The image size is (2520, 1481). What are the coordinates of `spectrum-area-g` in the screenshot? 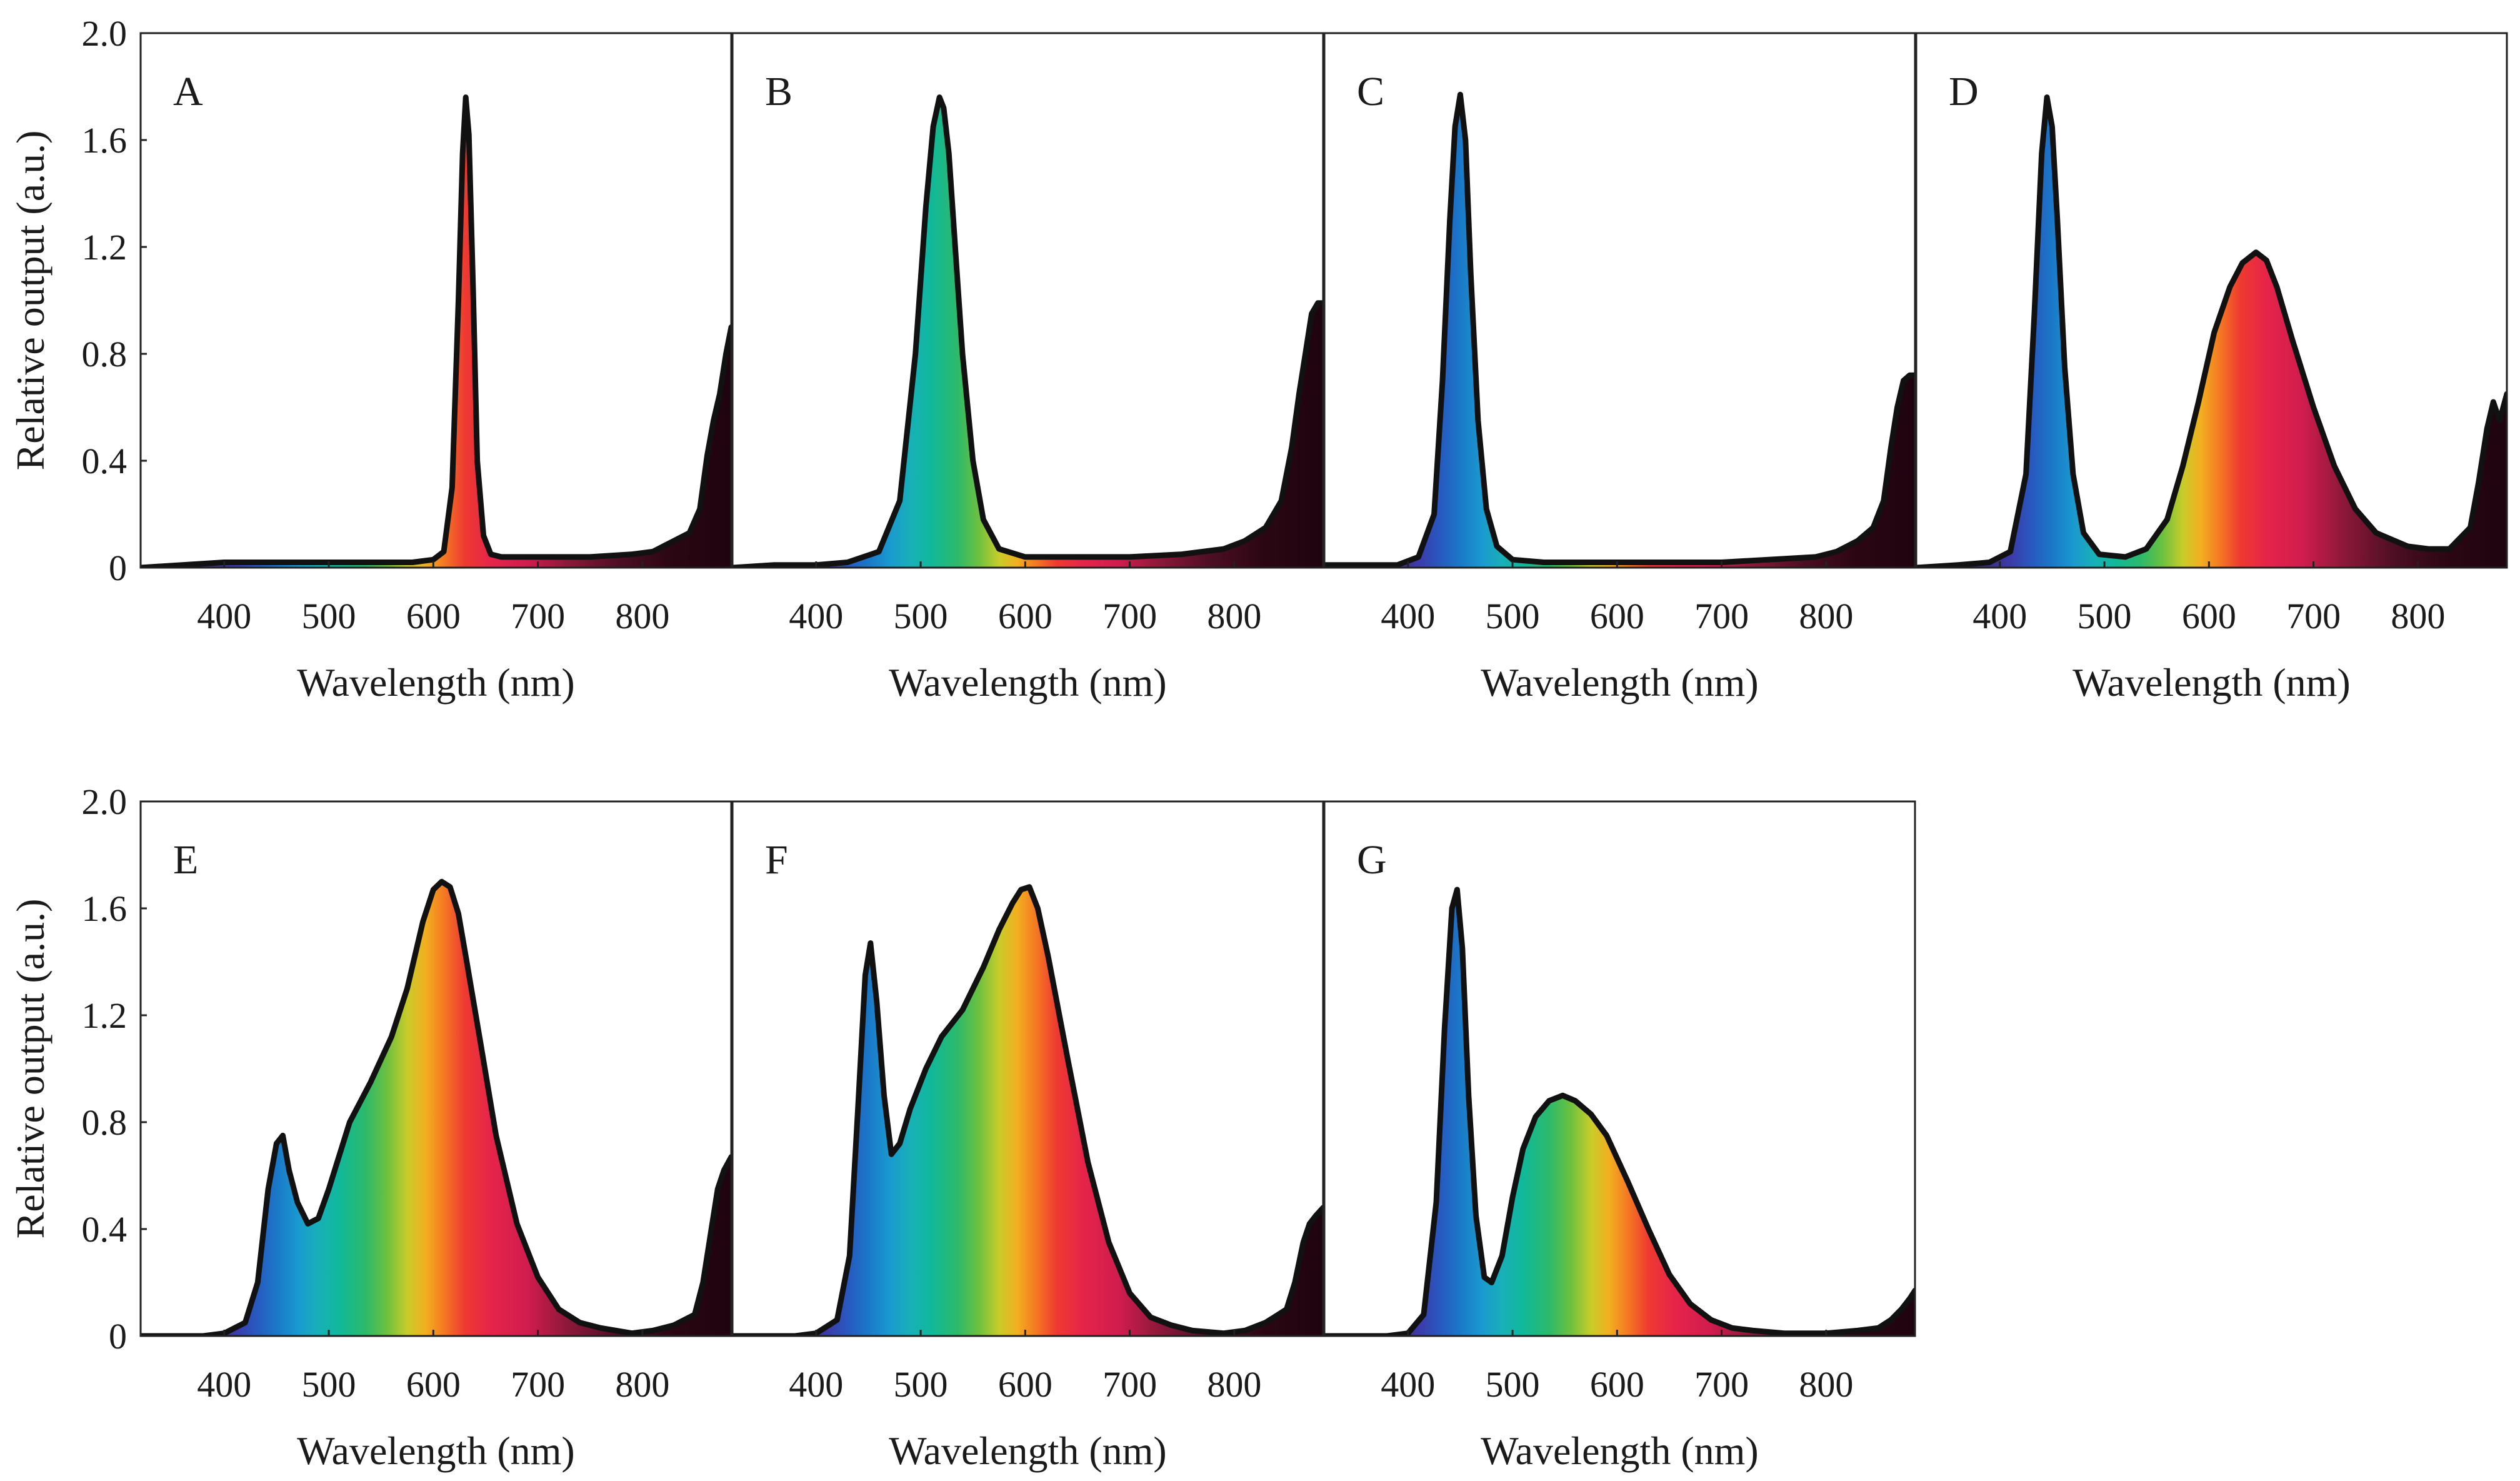 It's located at (1620, 1113).